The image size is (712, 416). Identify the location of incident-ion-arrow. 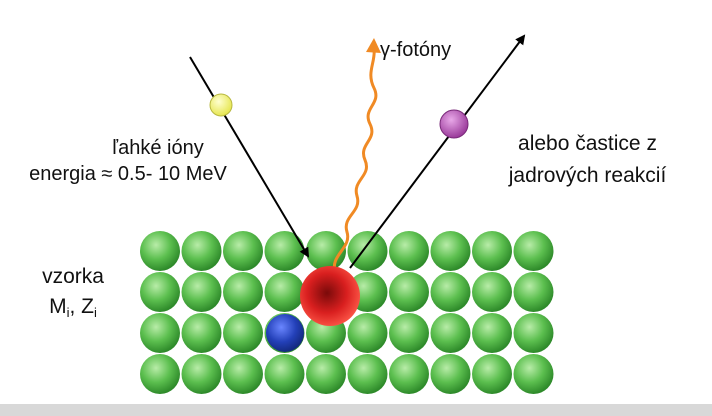
(249, 157).